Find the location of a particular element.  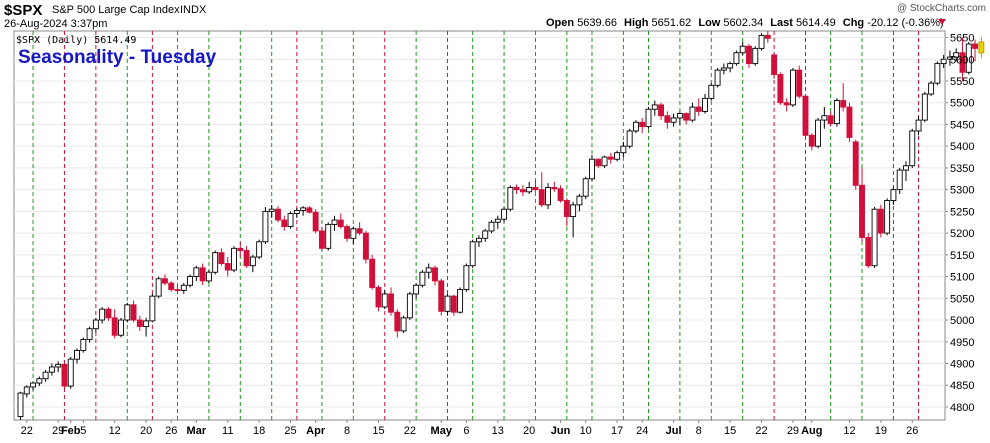

y-tick-label: 5150 is located at coordinates (962, 256).